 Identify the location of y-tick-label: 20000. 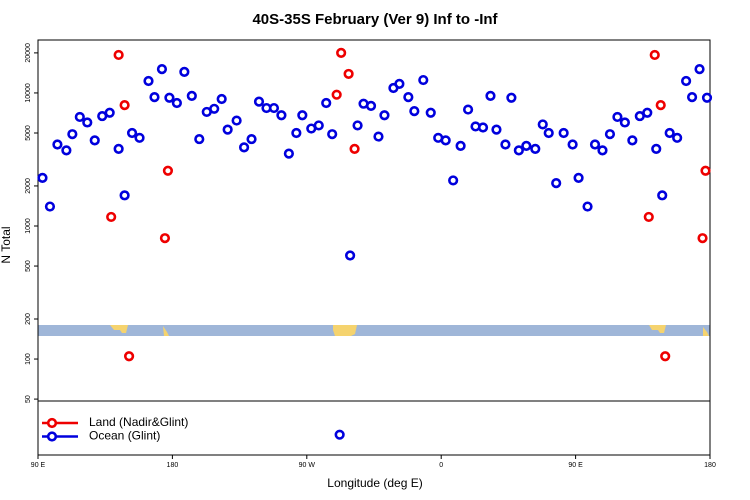
(28, 53).